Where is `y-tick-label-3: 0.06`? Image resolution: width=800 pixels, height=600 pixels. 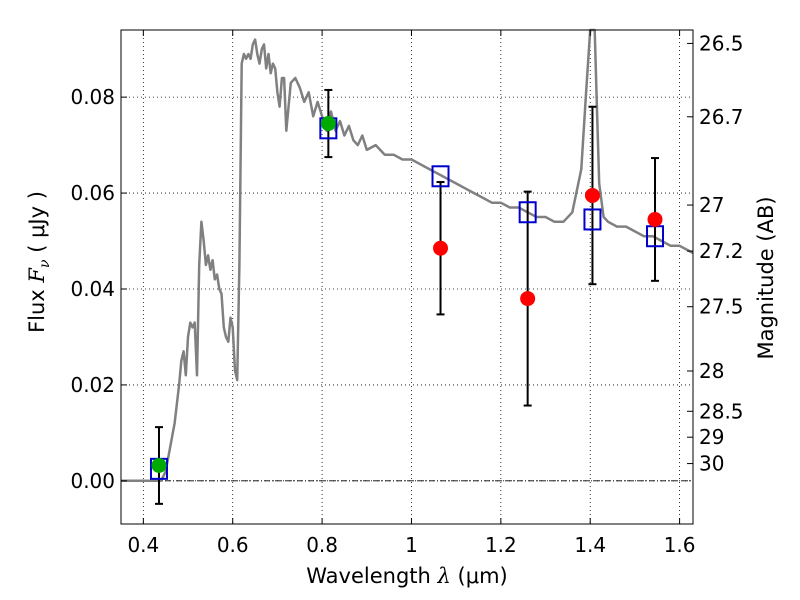 y-tick-label-3: 0.06 is located at coordinates (92, 193).